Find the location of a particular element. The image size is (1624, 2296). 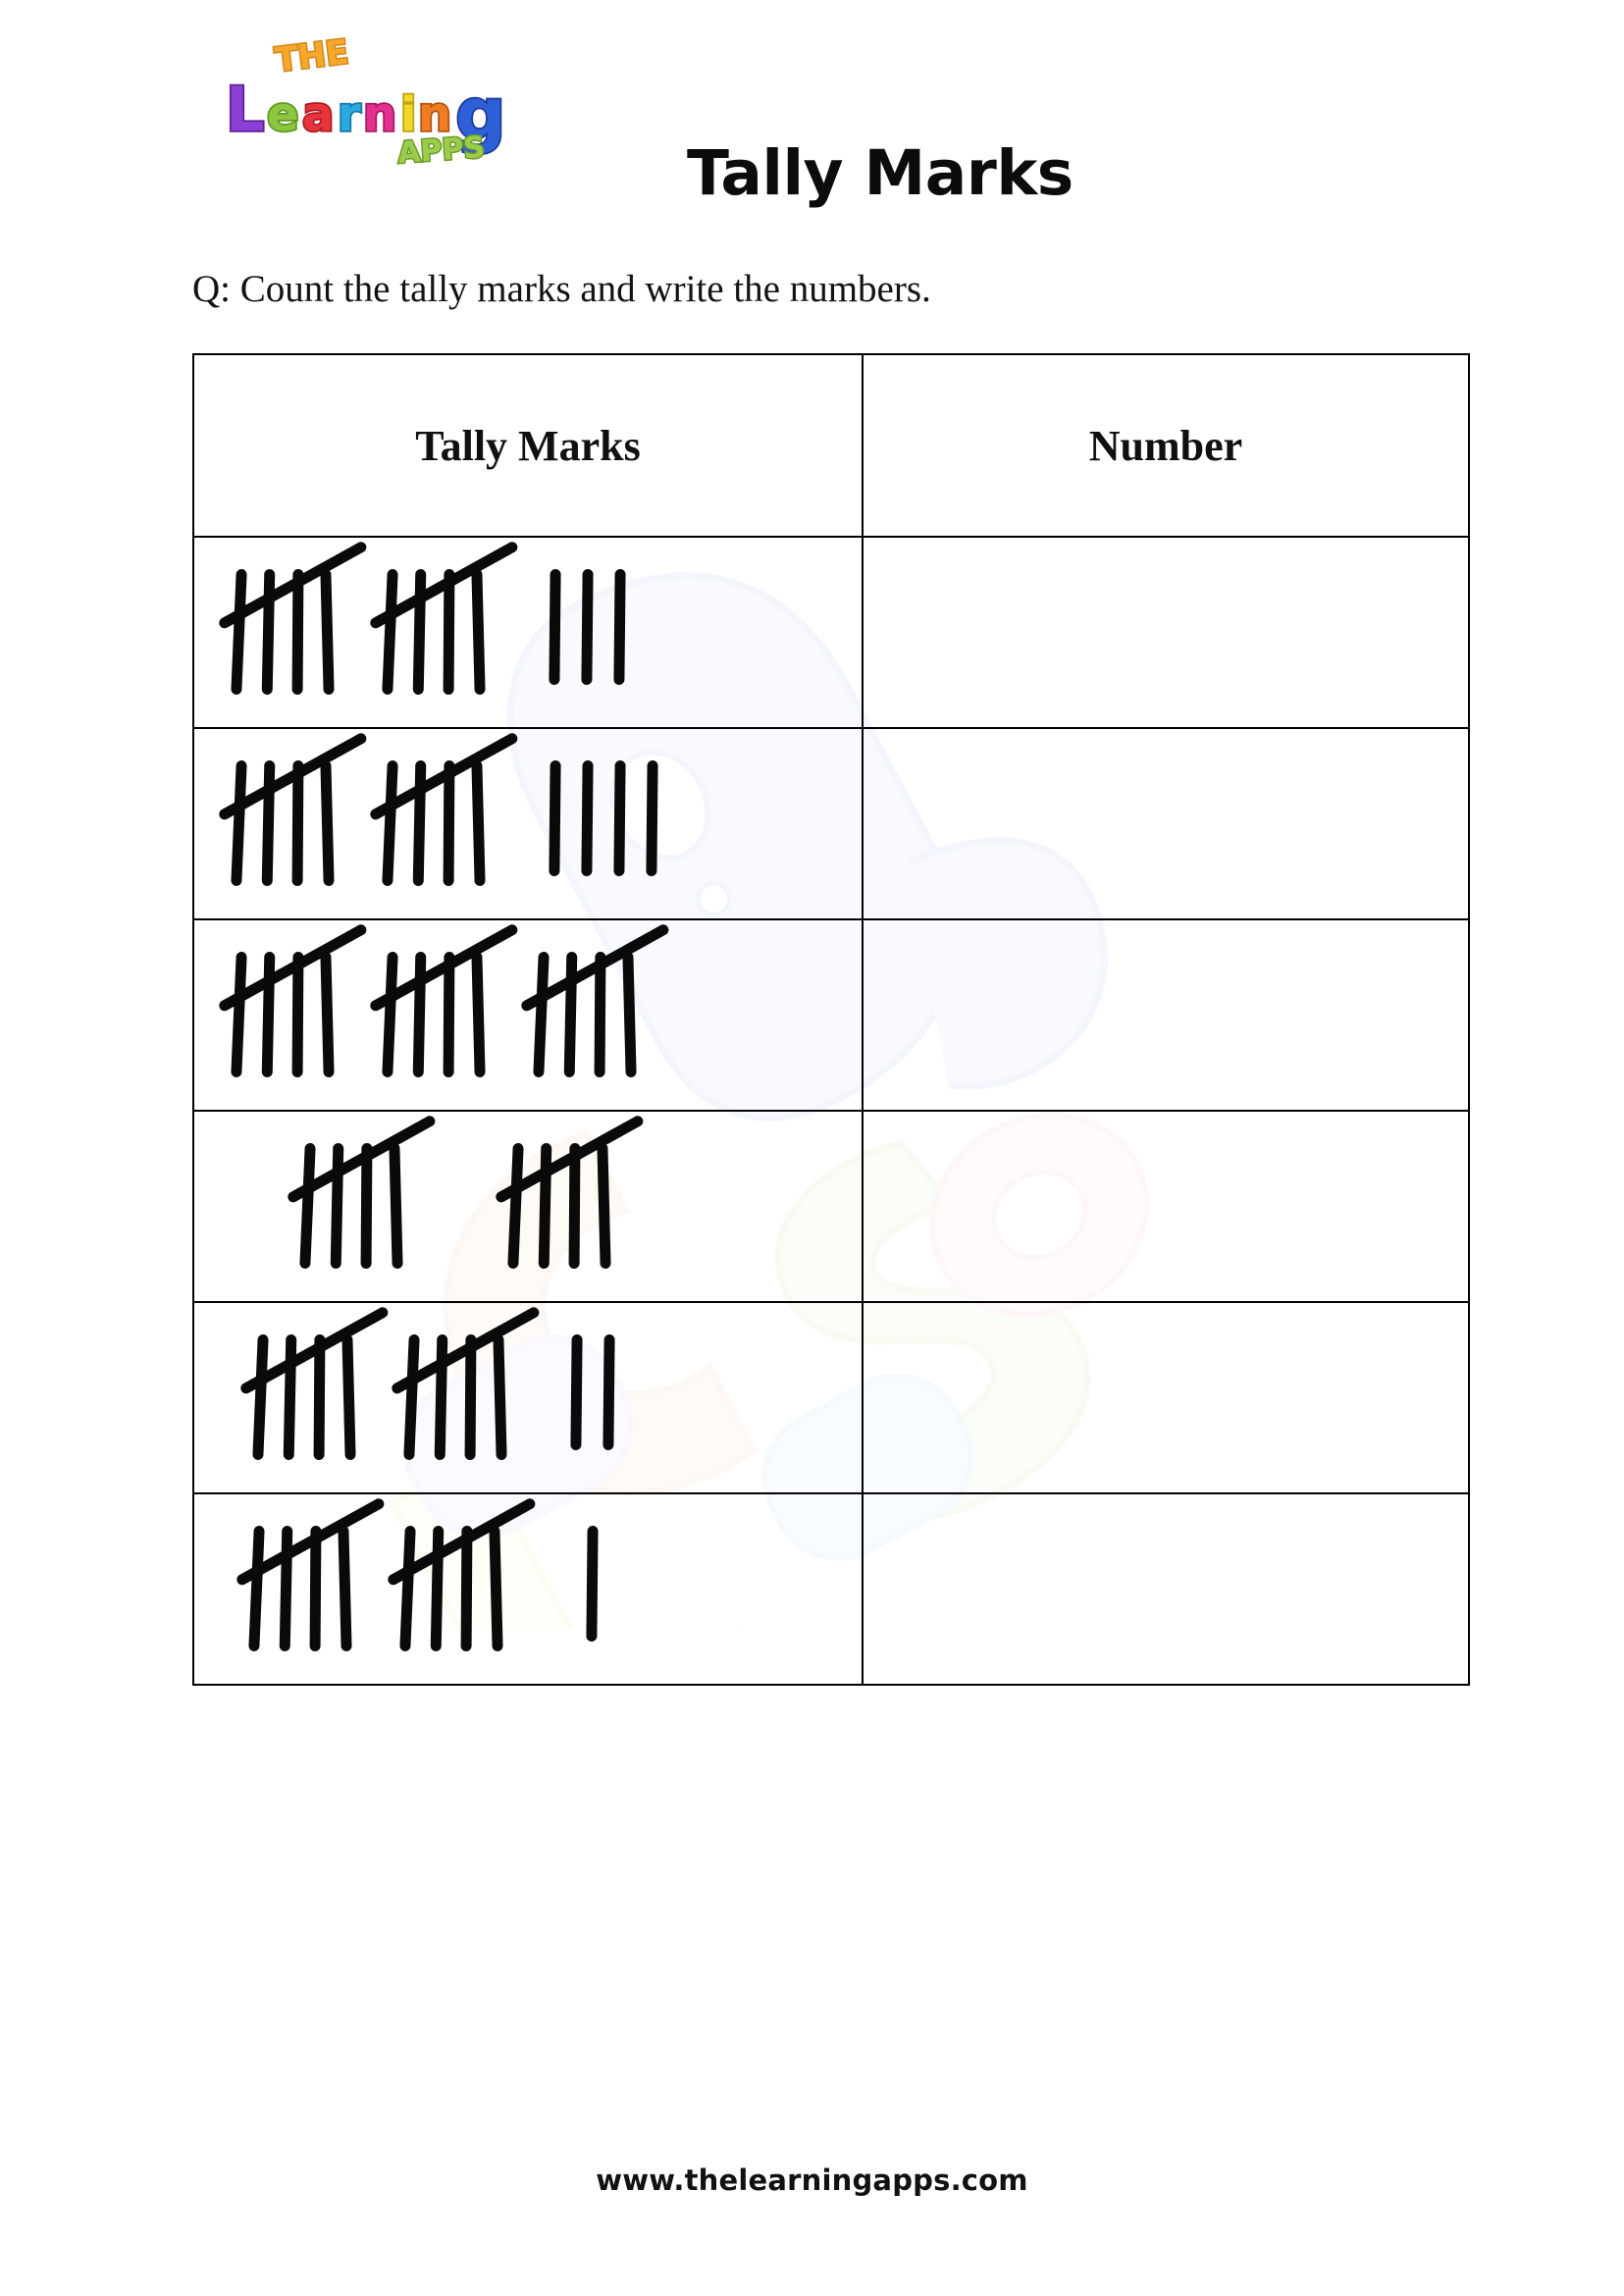

svg-text: a is located at coordinates (318, 114).